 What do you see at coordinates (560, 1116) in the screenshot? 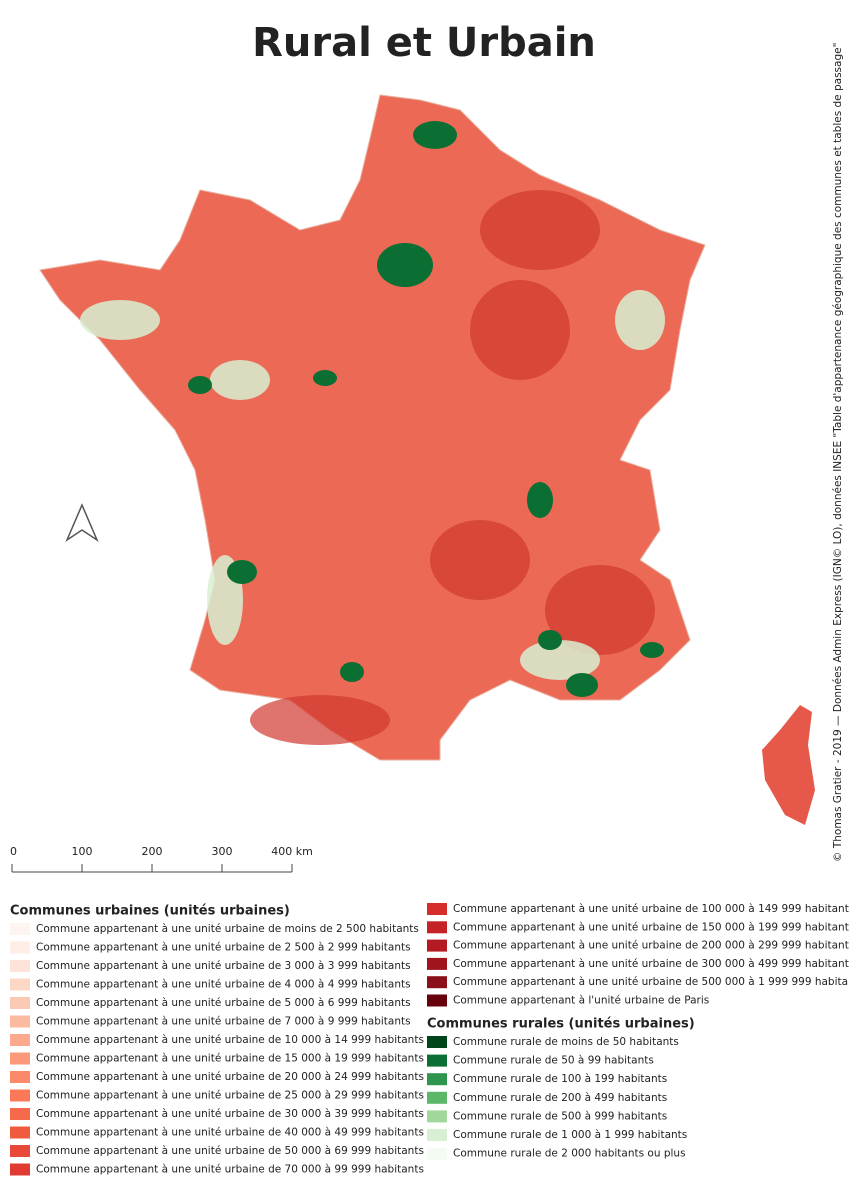
I see `legend-label: Commune rurale de 500 à 999 habitants` at bounding box center [560, 1116].